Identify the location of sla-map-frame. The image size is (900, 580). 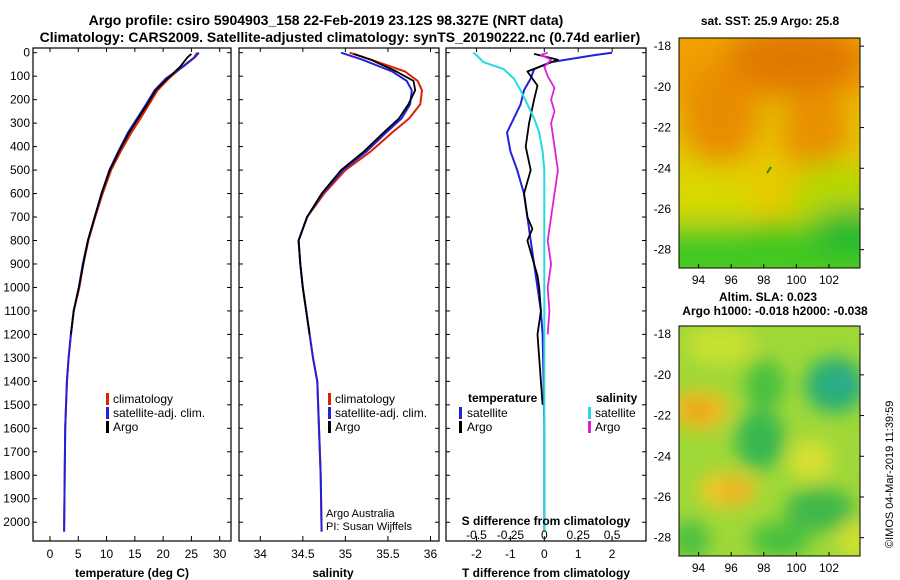
(769, 441).